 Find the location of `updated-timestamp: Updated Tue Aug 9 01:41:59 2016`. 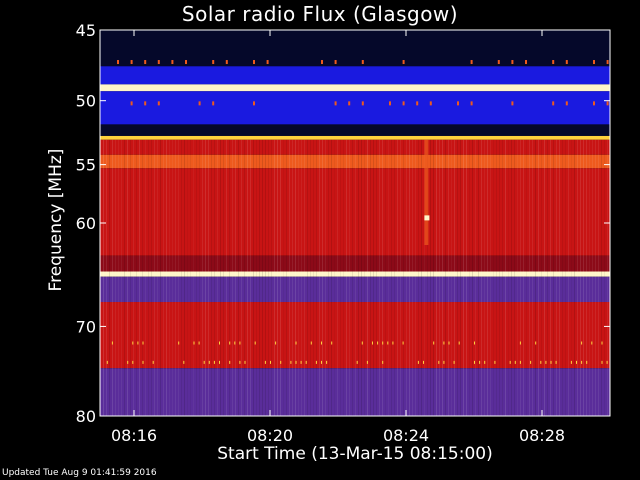

updated-timestamp: Updated Tue Aug 9 01:41:59 2016 is located at coordinates (79, 473).